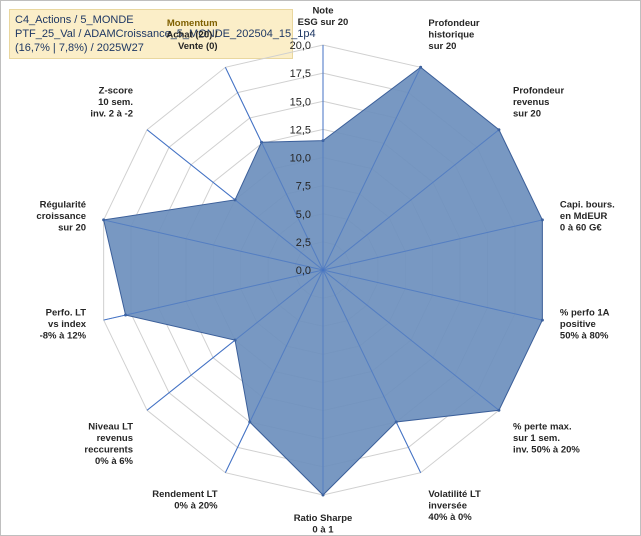 The width and height of the screenshot is (641, 536). What do you see at coordinates (546, 439) in the screenshot?
I see `axis-label-6: % perte max. sur 1 sem. inv. 50% à 20%` at bounding box center [546, 439].